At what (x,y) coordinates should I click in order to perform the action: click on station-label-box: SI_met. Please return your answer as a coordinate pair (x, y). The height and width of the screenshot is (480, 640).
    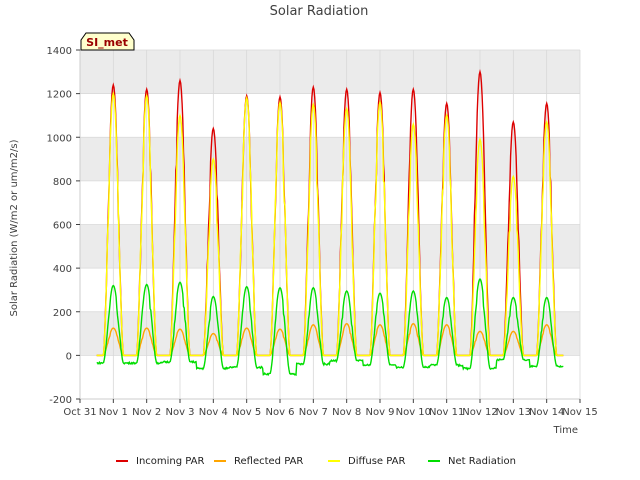
    Looking at the image, I should click on (107, 41).